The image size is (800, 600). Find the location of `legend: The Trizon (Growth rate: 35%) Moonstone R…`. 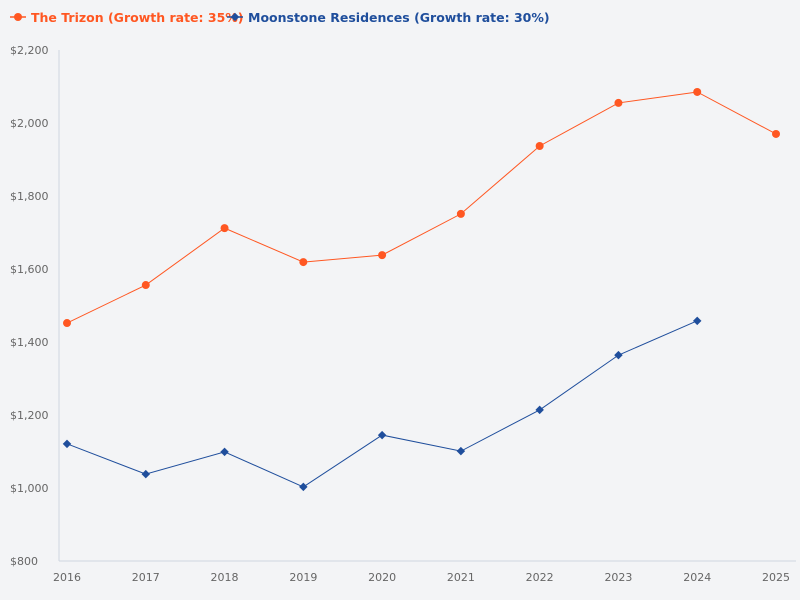

legend: The Trizon (Growth rate: 35%) Moonstone R… is located at coordinates (280, 17).